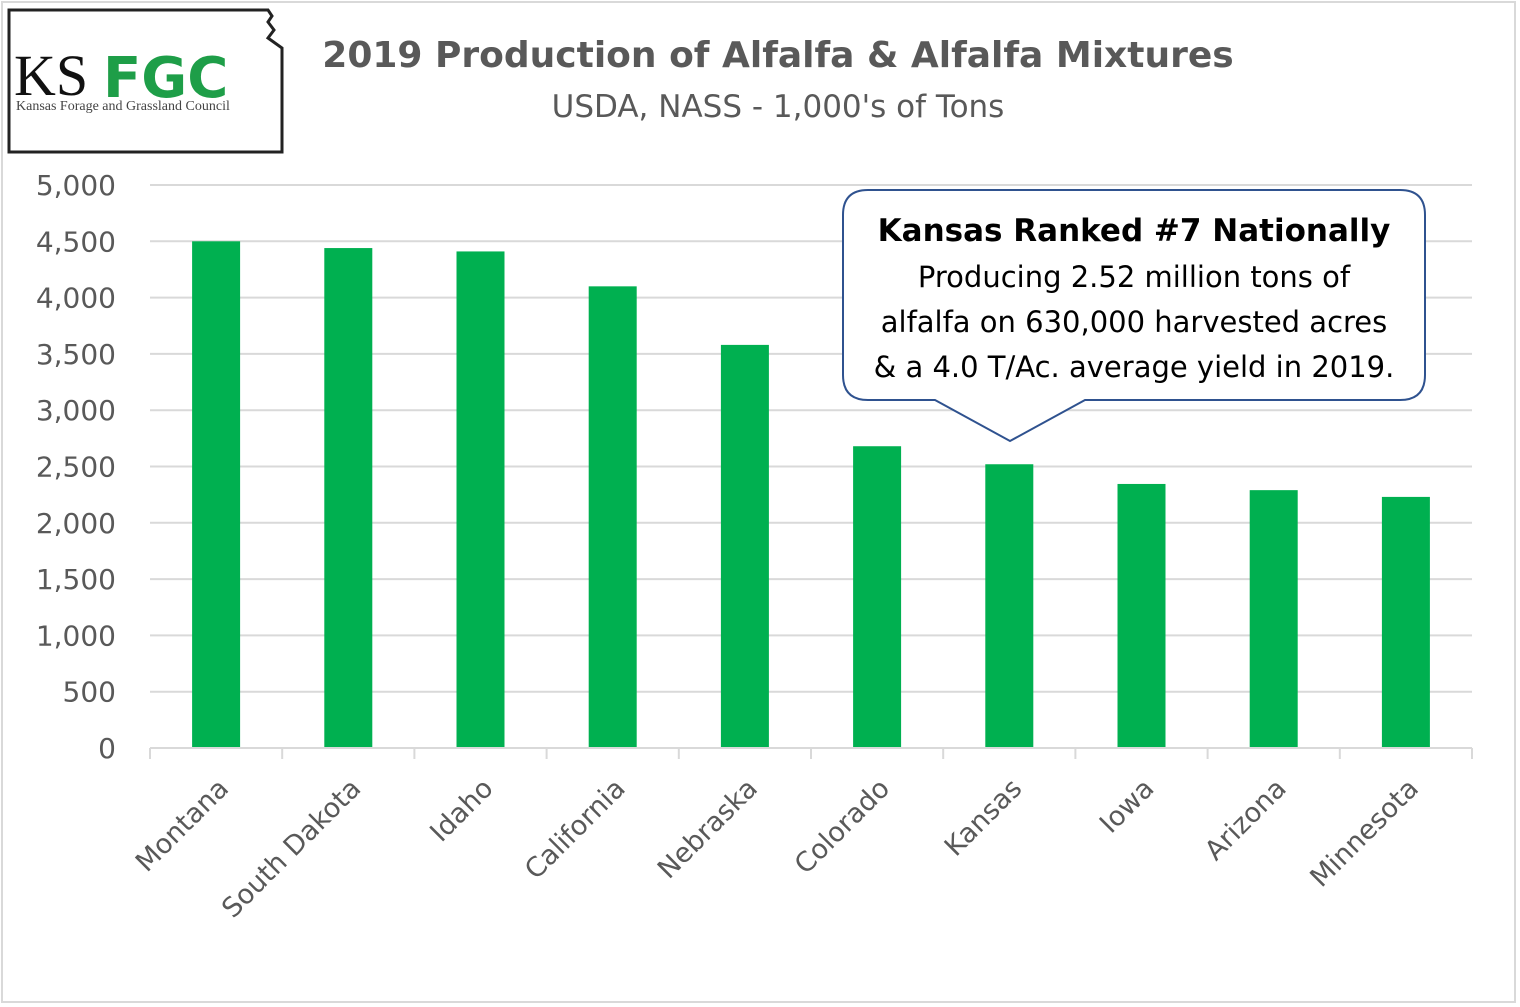 Image resolution: width=1520 pixels, height=1007 pixels. Describe the element at coordinates (182, 825) in the screenshot. I see `x-tick-label: Montana` at that location.